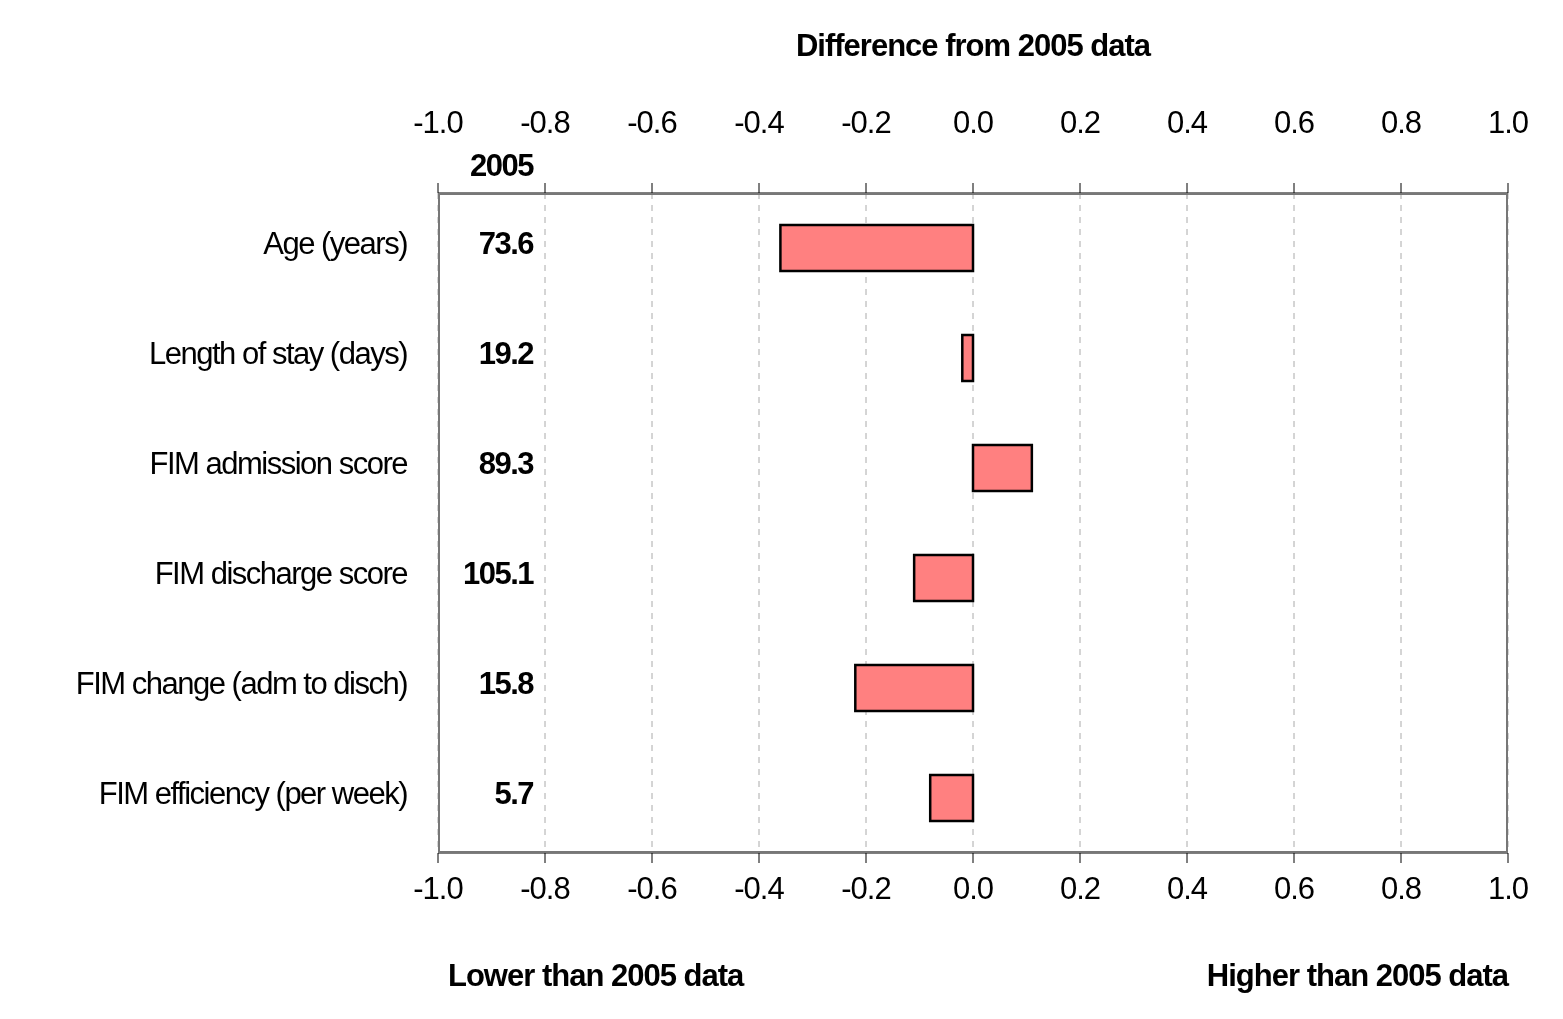 The width and height of the screenshot is (1563, 1019). I want to click on y-tick-label: Length of stay (days), so click(278, 353).